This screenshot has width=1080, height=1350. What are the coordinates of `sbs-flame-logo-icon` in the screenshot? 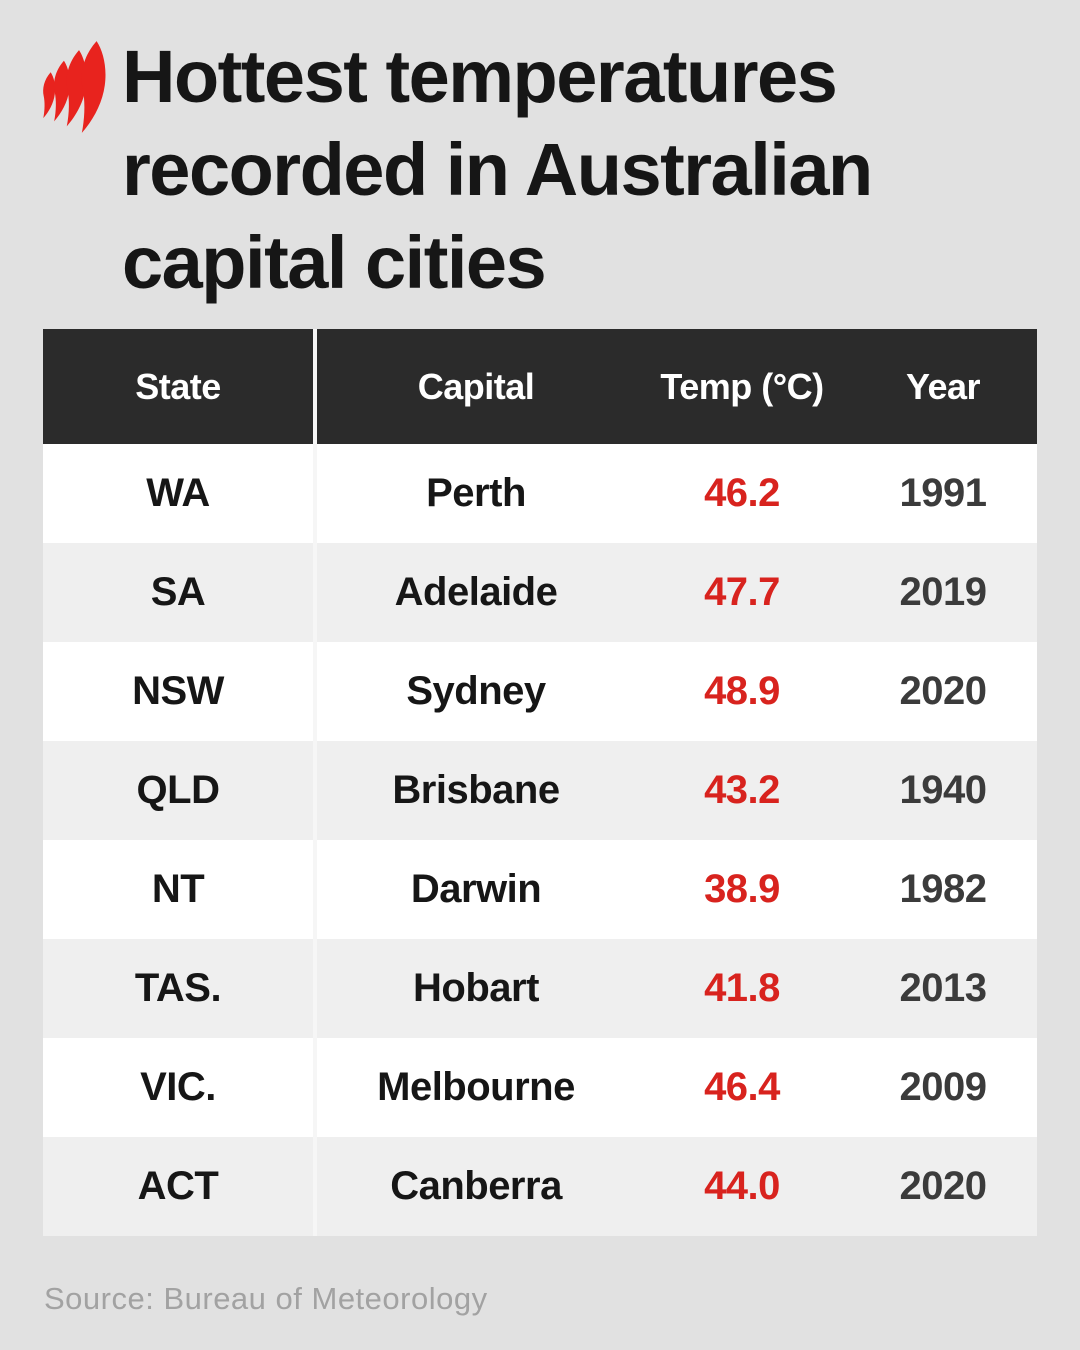 It's located at (74, 87).